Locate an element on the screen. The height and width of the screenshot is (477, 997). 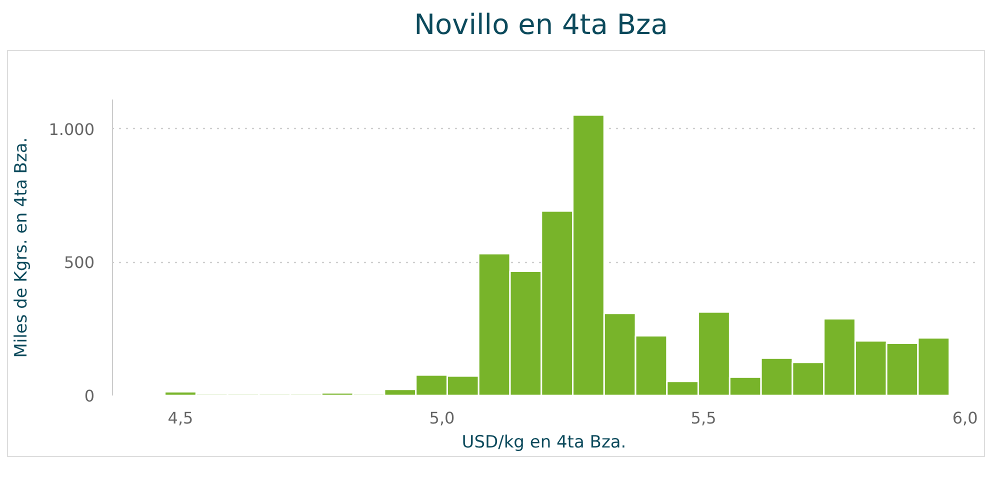
x-tick-label: 4,5 is located at coordinates (181, 418).